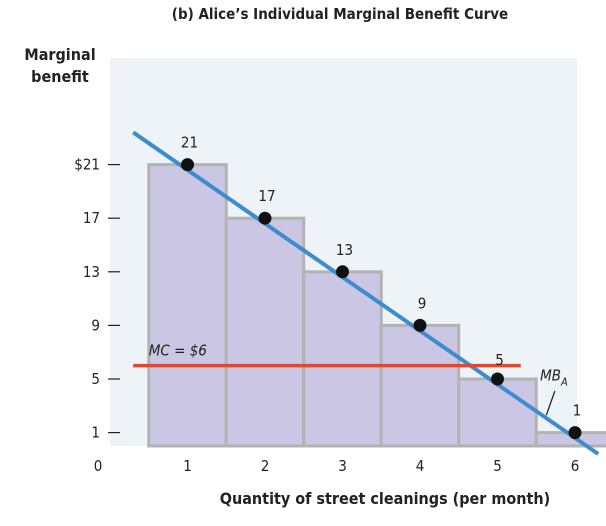 The width and height of the screenshot is (606, 526). What do you see at coordinates (60, 76) in the screenshot?
I see `y-axis-label-line-2: benefit` at bounding box center [60, 76].